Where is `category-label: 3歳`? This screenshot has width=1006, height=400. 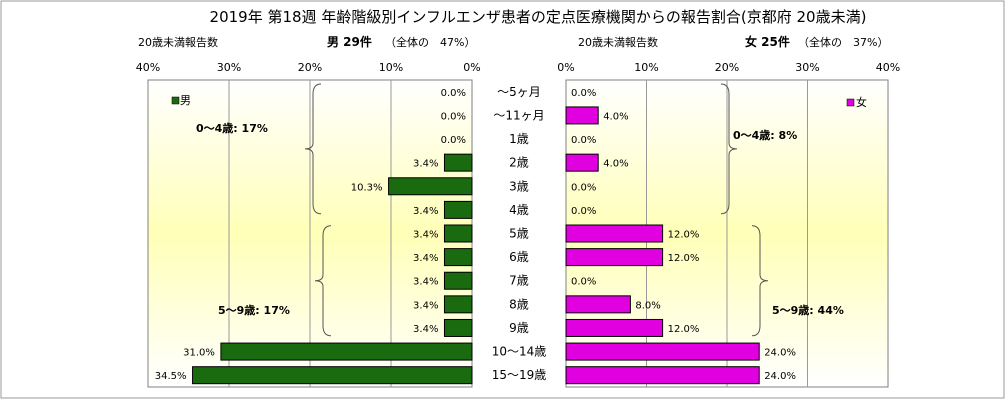 category-label: 3歳 is located at coordinates (519, 186).